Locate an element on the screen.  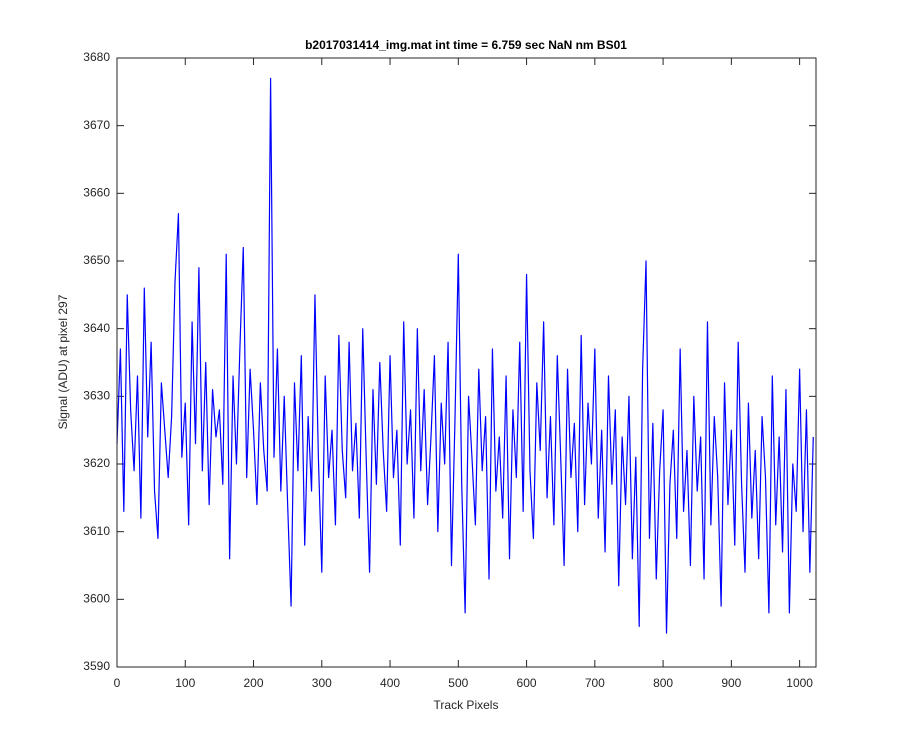
x-tick-label: 500 is located at coordinates (458, 683).